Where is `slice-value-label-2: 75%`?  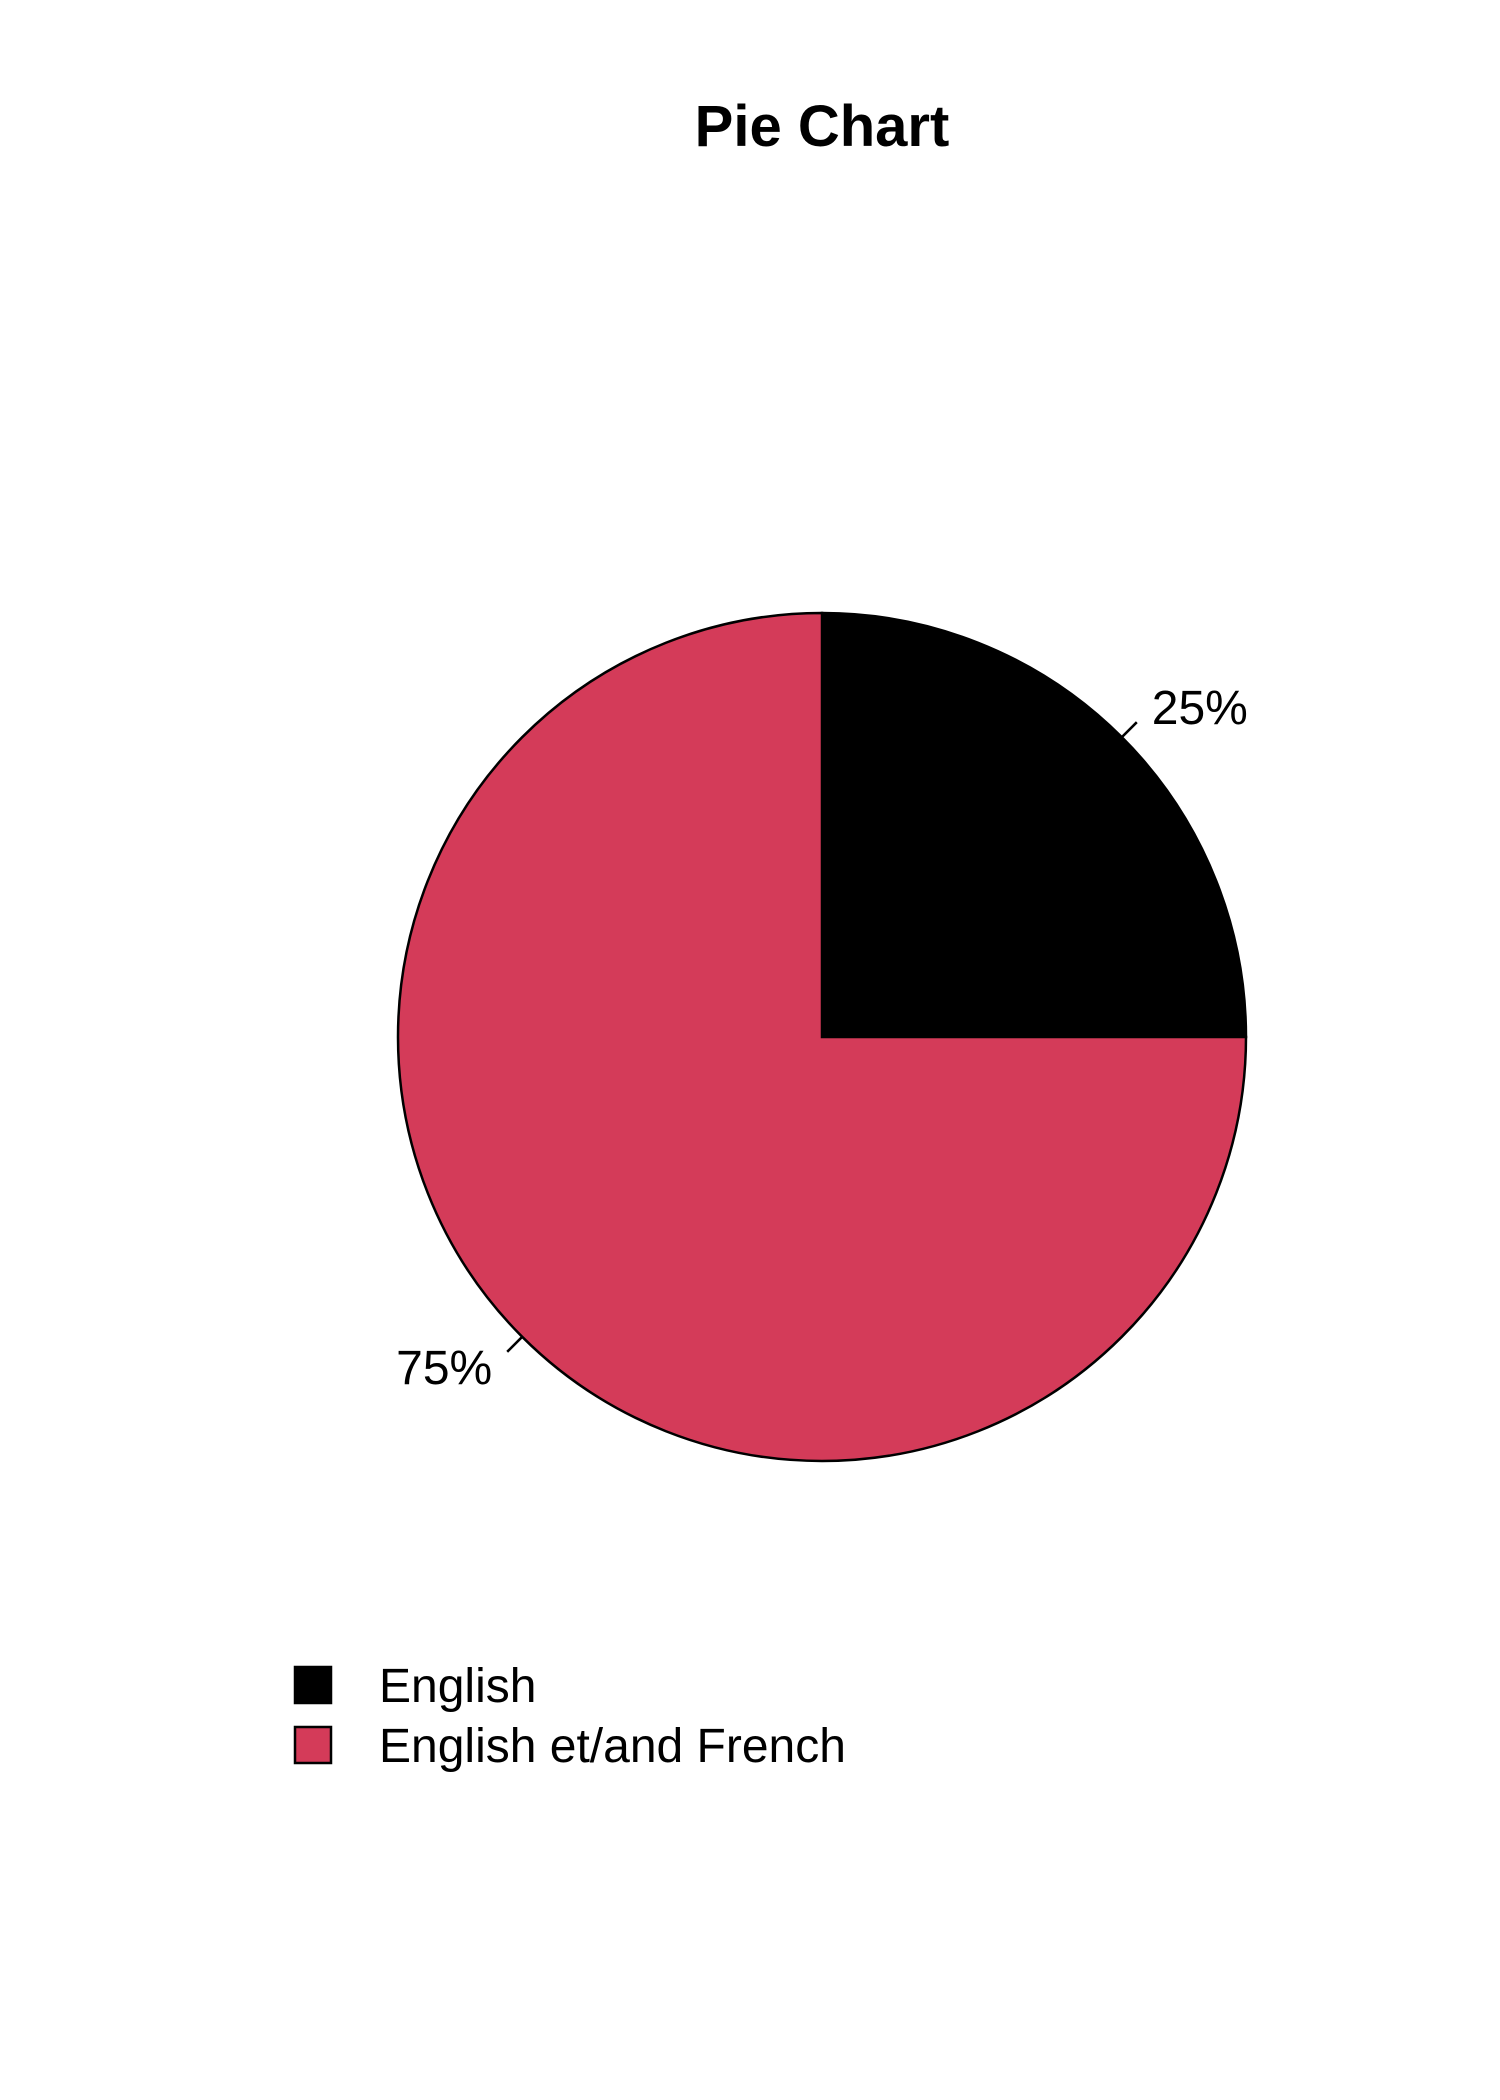 slice-value-label-2: 75% is located at coordinates (444, 1368).